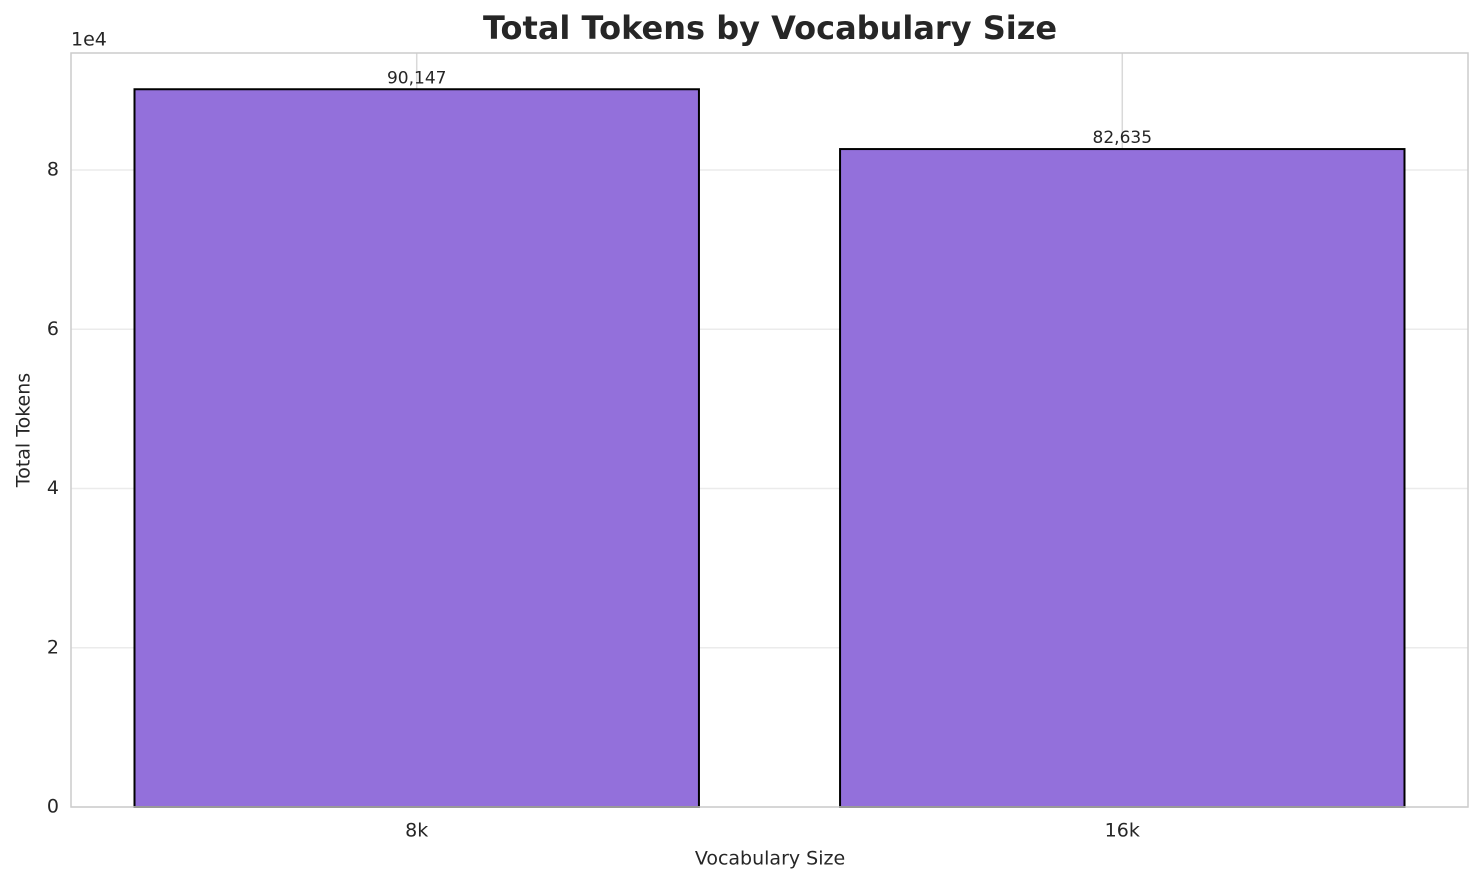 The width and height of the screenshot is (1484, 885). Describe the element at coordinates (53, 647) in the screenshot. I see `y-tick-label: 2` at that location.